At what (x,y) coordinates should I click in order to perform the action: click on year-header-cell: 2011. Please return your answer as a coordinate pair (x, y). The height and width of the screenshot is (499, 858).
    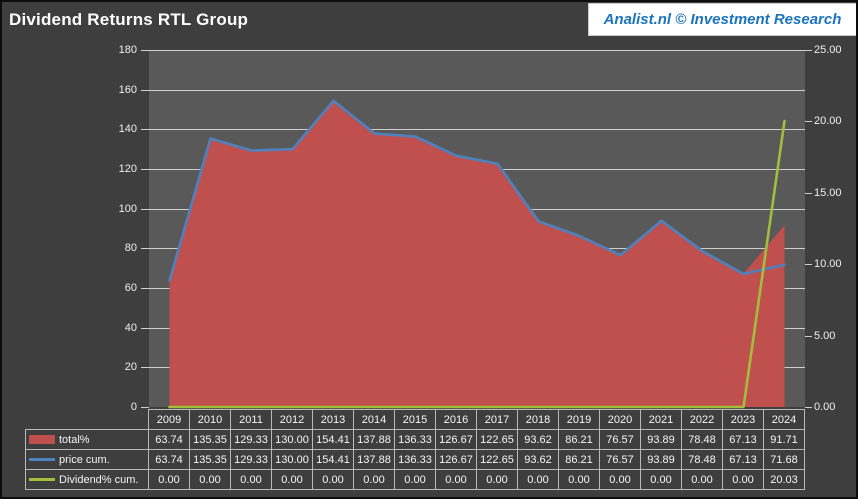
    Looking at the image, I should click on (251, 419).